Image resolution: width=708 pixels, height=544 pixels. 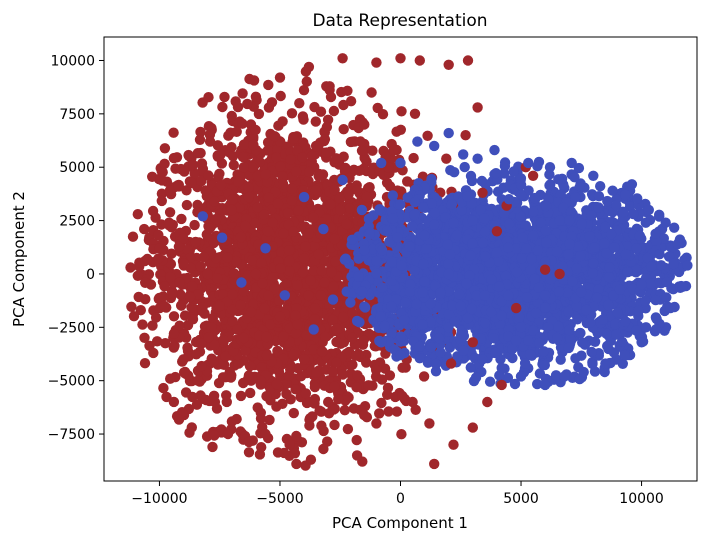 What do you see at coordinates (399, 21) in the screenshot?
I see `chart-title: Data Representation` at bounding box center [399, 21].